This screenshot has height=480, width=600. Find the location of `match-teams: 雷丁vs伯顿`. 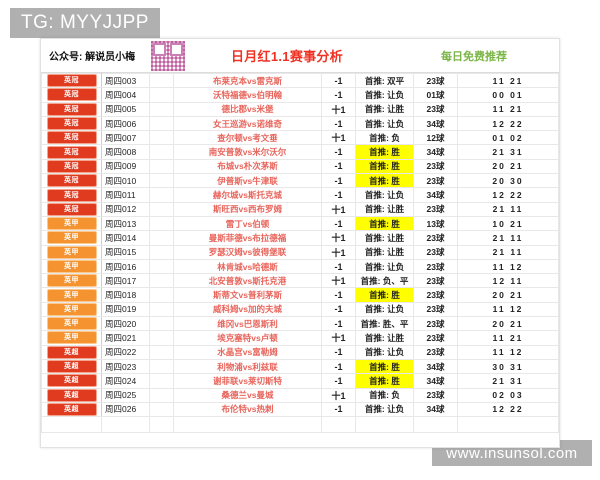

match-teams: 雷丁vs伯顿 is located at coordinates (247, 223).